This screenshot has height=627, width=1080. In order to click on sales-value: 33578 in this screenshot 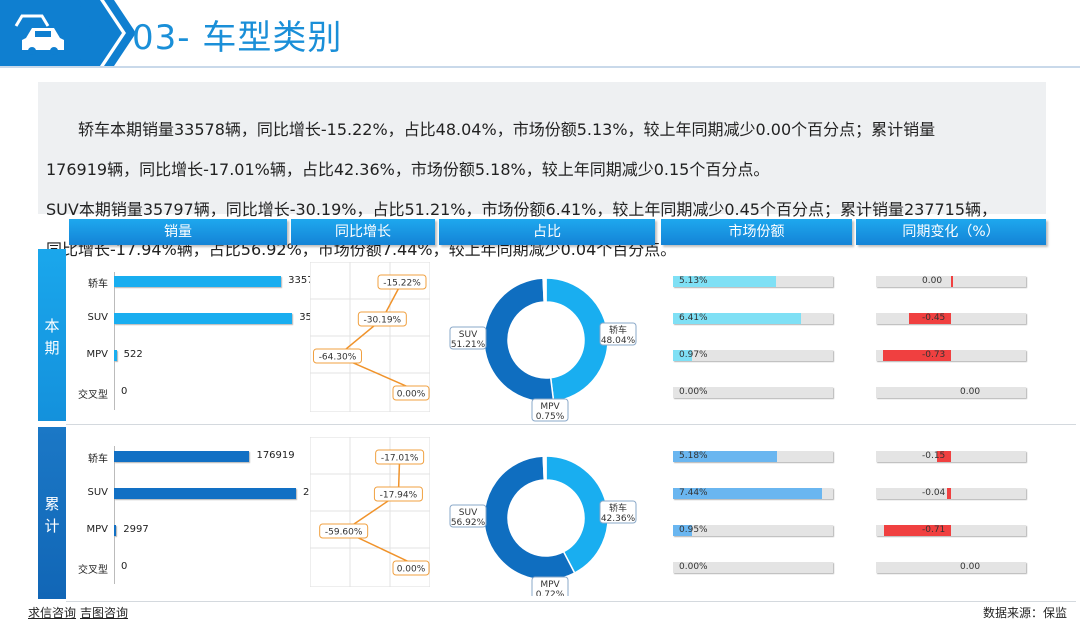, I will do `click(304, 280)`.